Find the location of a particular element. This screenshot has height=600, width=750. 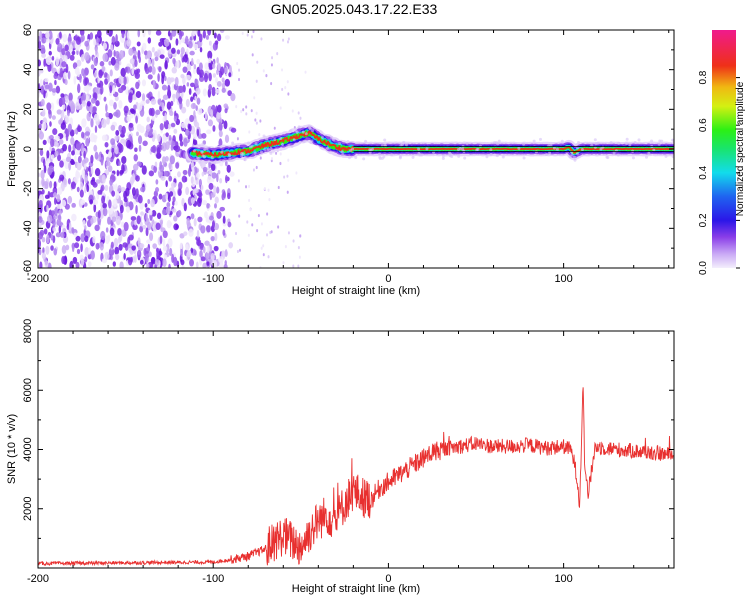

spectrogram-x-axis-label: Height of straight line (km) is located at coordinates (356, 291).